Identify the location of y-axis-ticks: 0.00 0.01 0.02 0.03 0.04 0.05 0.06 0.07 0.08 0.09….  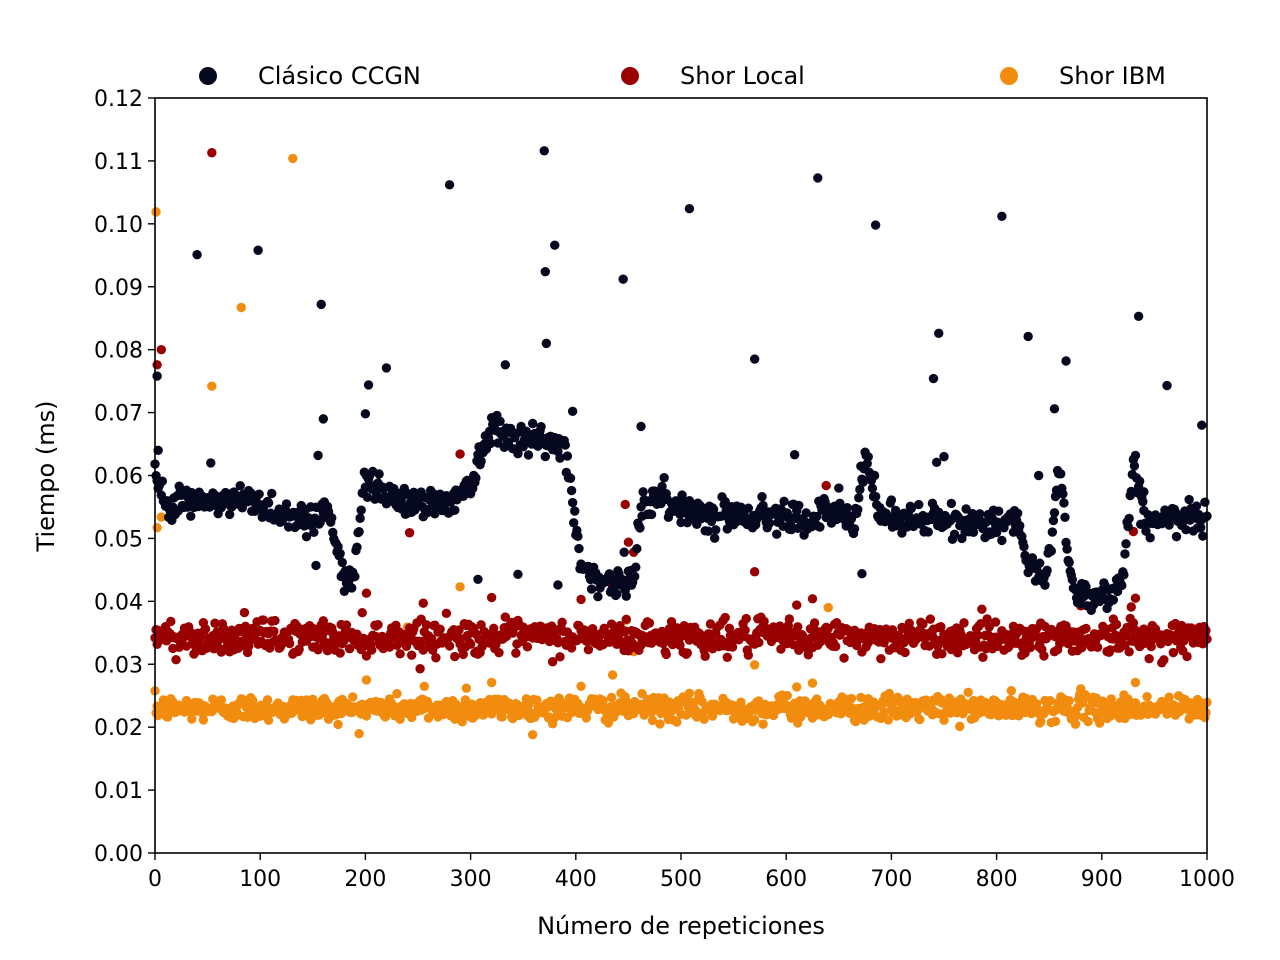
(124, 477).